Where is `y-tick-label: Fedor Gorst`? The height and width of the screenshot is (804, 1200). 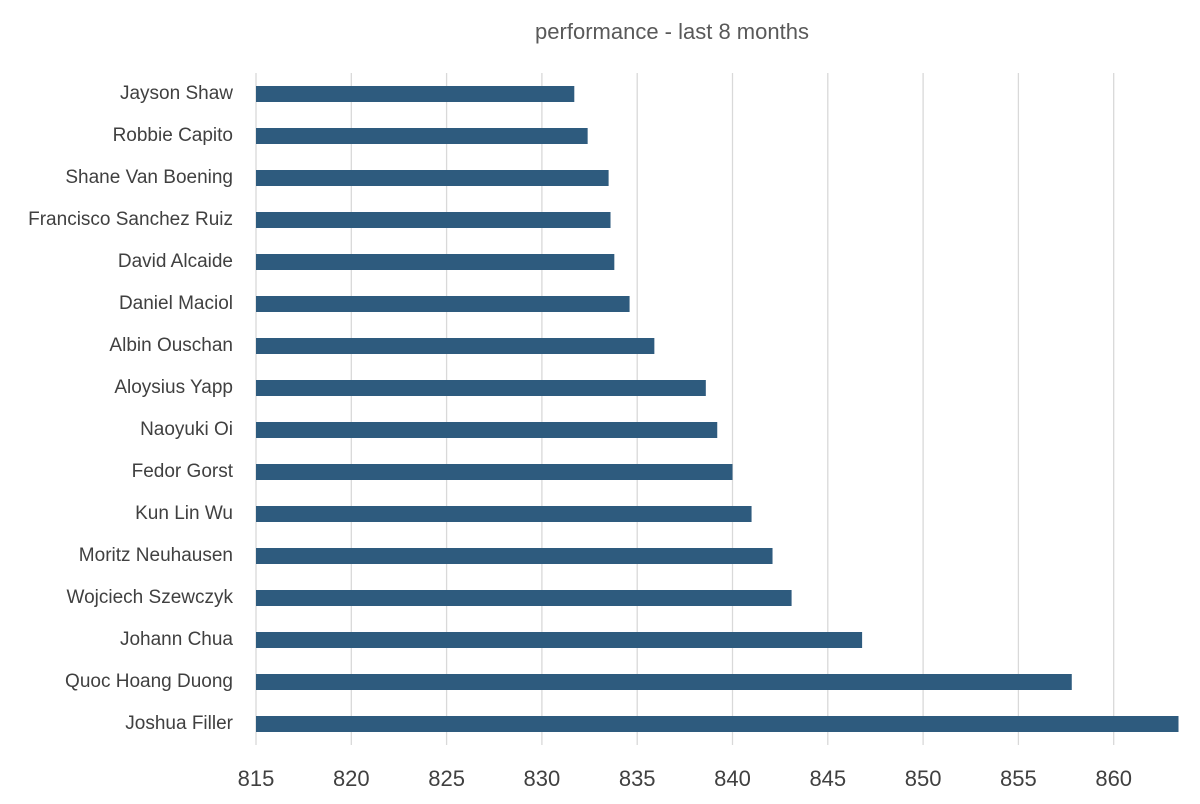 y-tick-label: Fedor Gorst is located at coordinates (183, 471).